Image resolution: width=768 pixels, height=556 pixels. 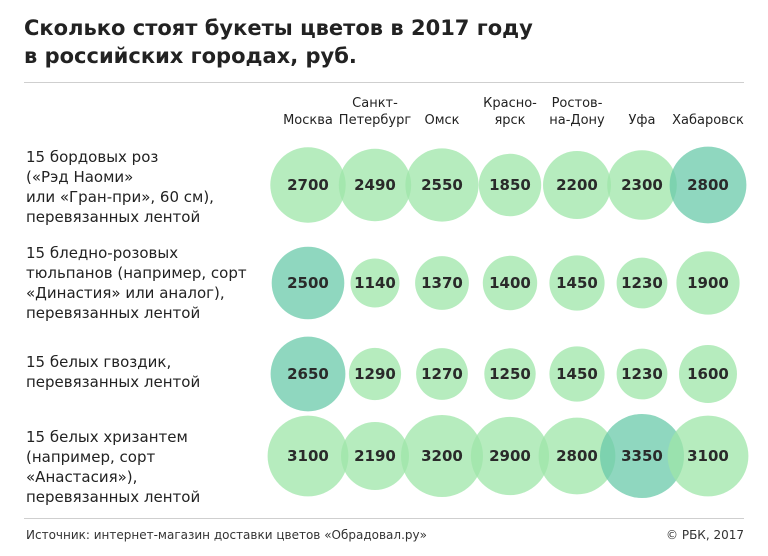 I want to click on row-label: 15 белых гвоздик, перевязанных лентой, so click(x=146, y=372).